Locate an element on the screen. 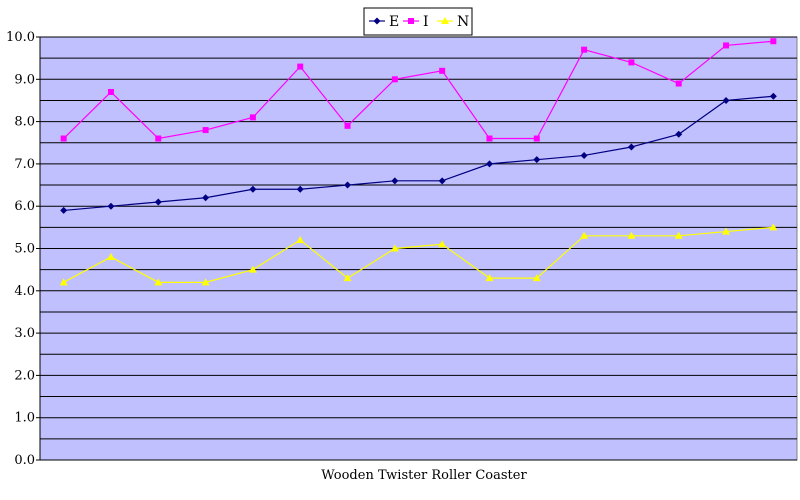 The image size is (800, 500). y-axis-ticks: 0.0 1.0 2.0 3.0 4.0 5.0 6.0 7.0 8.0 9.0 10.0 is located at coordinates (23, 249).